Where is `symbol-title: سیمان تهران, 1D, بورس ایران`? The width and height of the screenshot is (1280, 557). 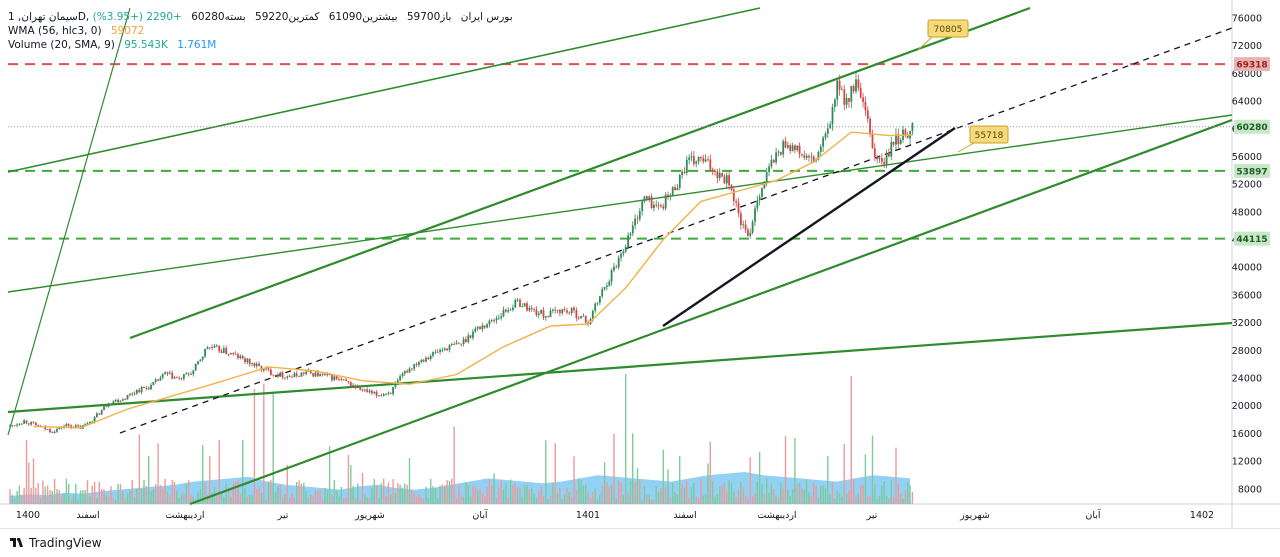
symbol-title: سیمان تهران, 1D, بورس ایران is located at coordinates (260, 17).